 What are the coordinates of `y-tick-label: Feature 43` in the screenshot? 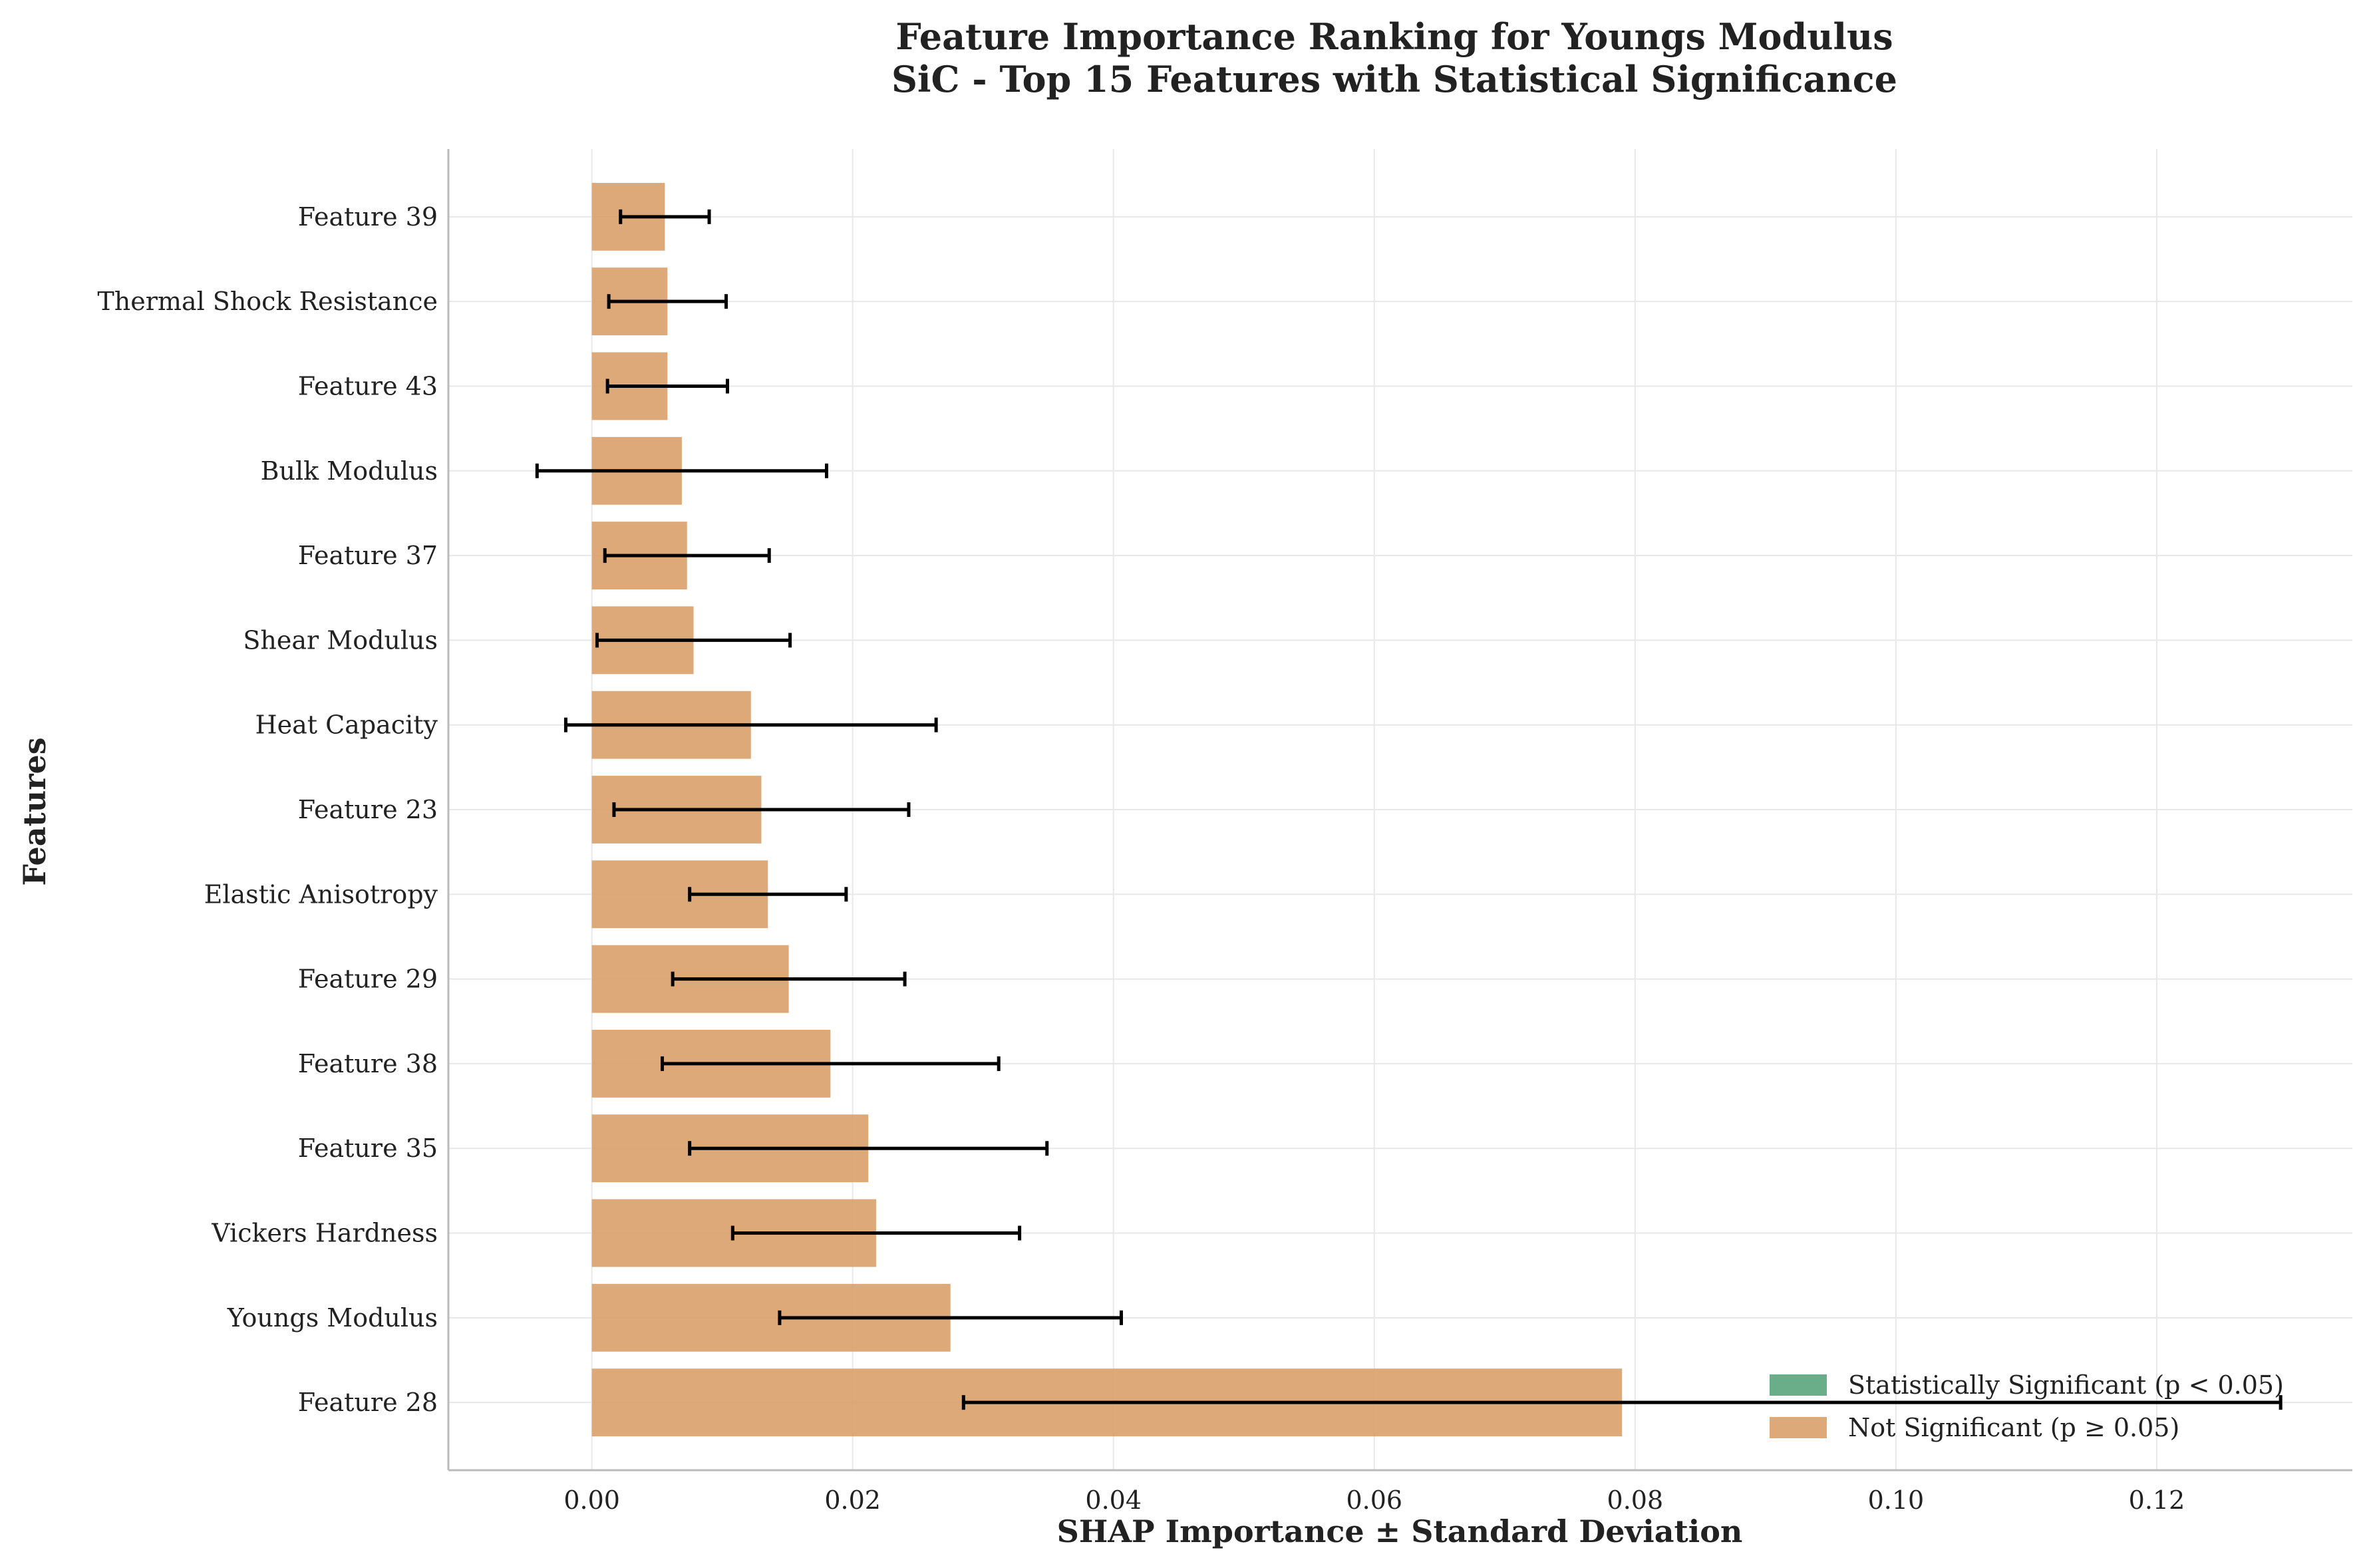 It's located at (368, 385).